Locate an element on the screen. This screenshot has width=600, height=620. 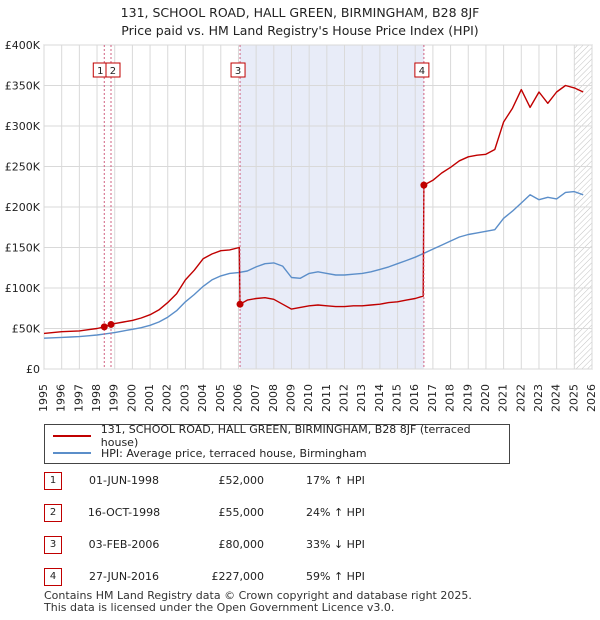
transaction-price: £227,000 is located at coordinates (238, 576).